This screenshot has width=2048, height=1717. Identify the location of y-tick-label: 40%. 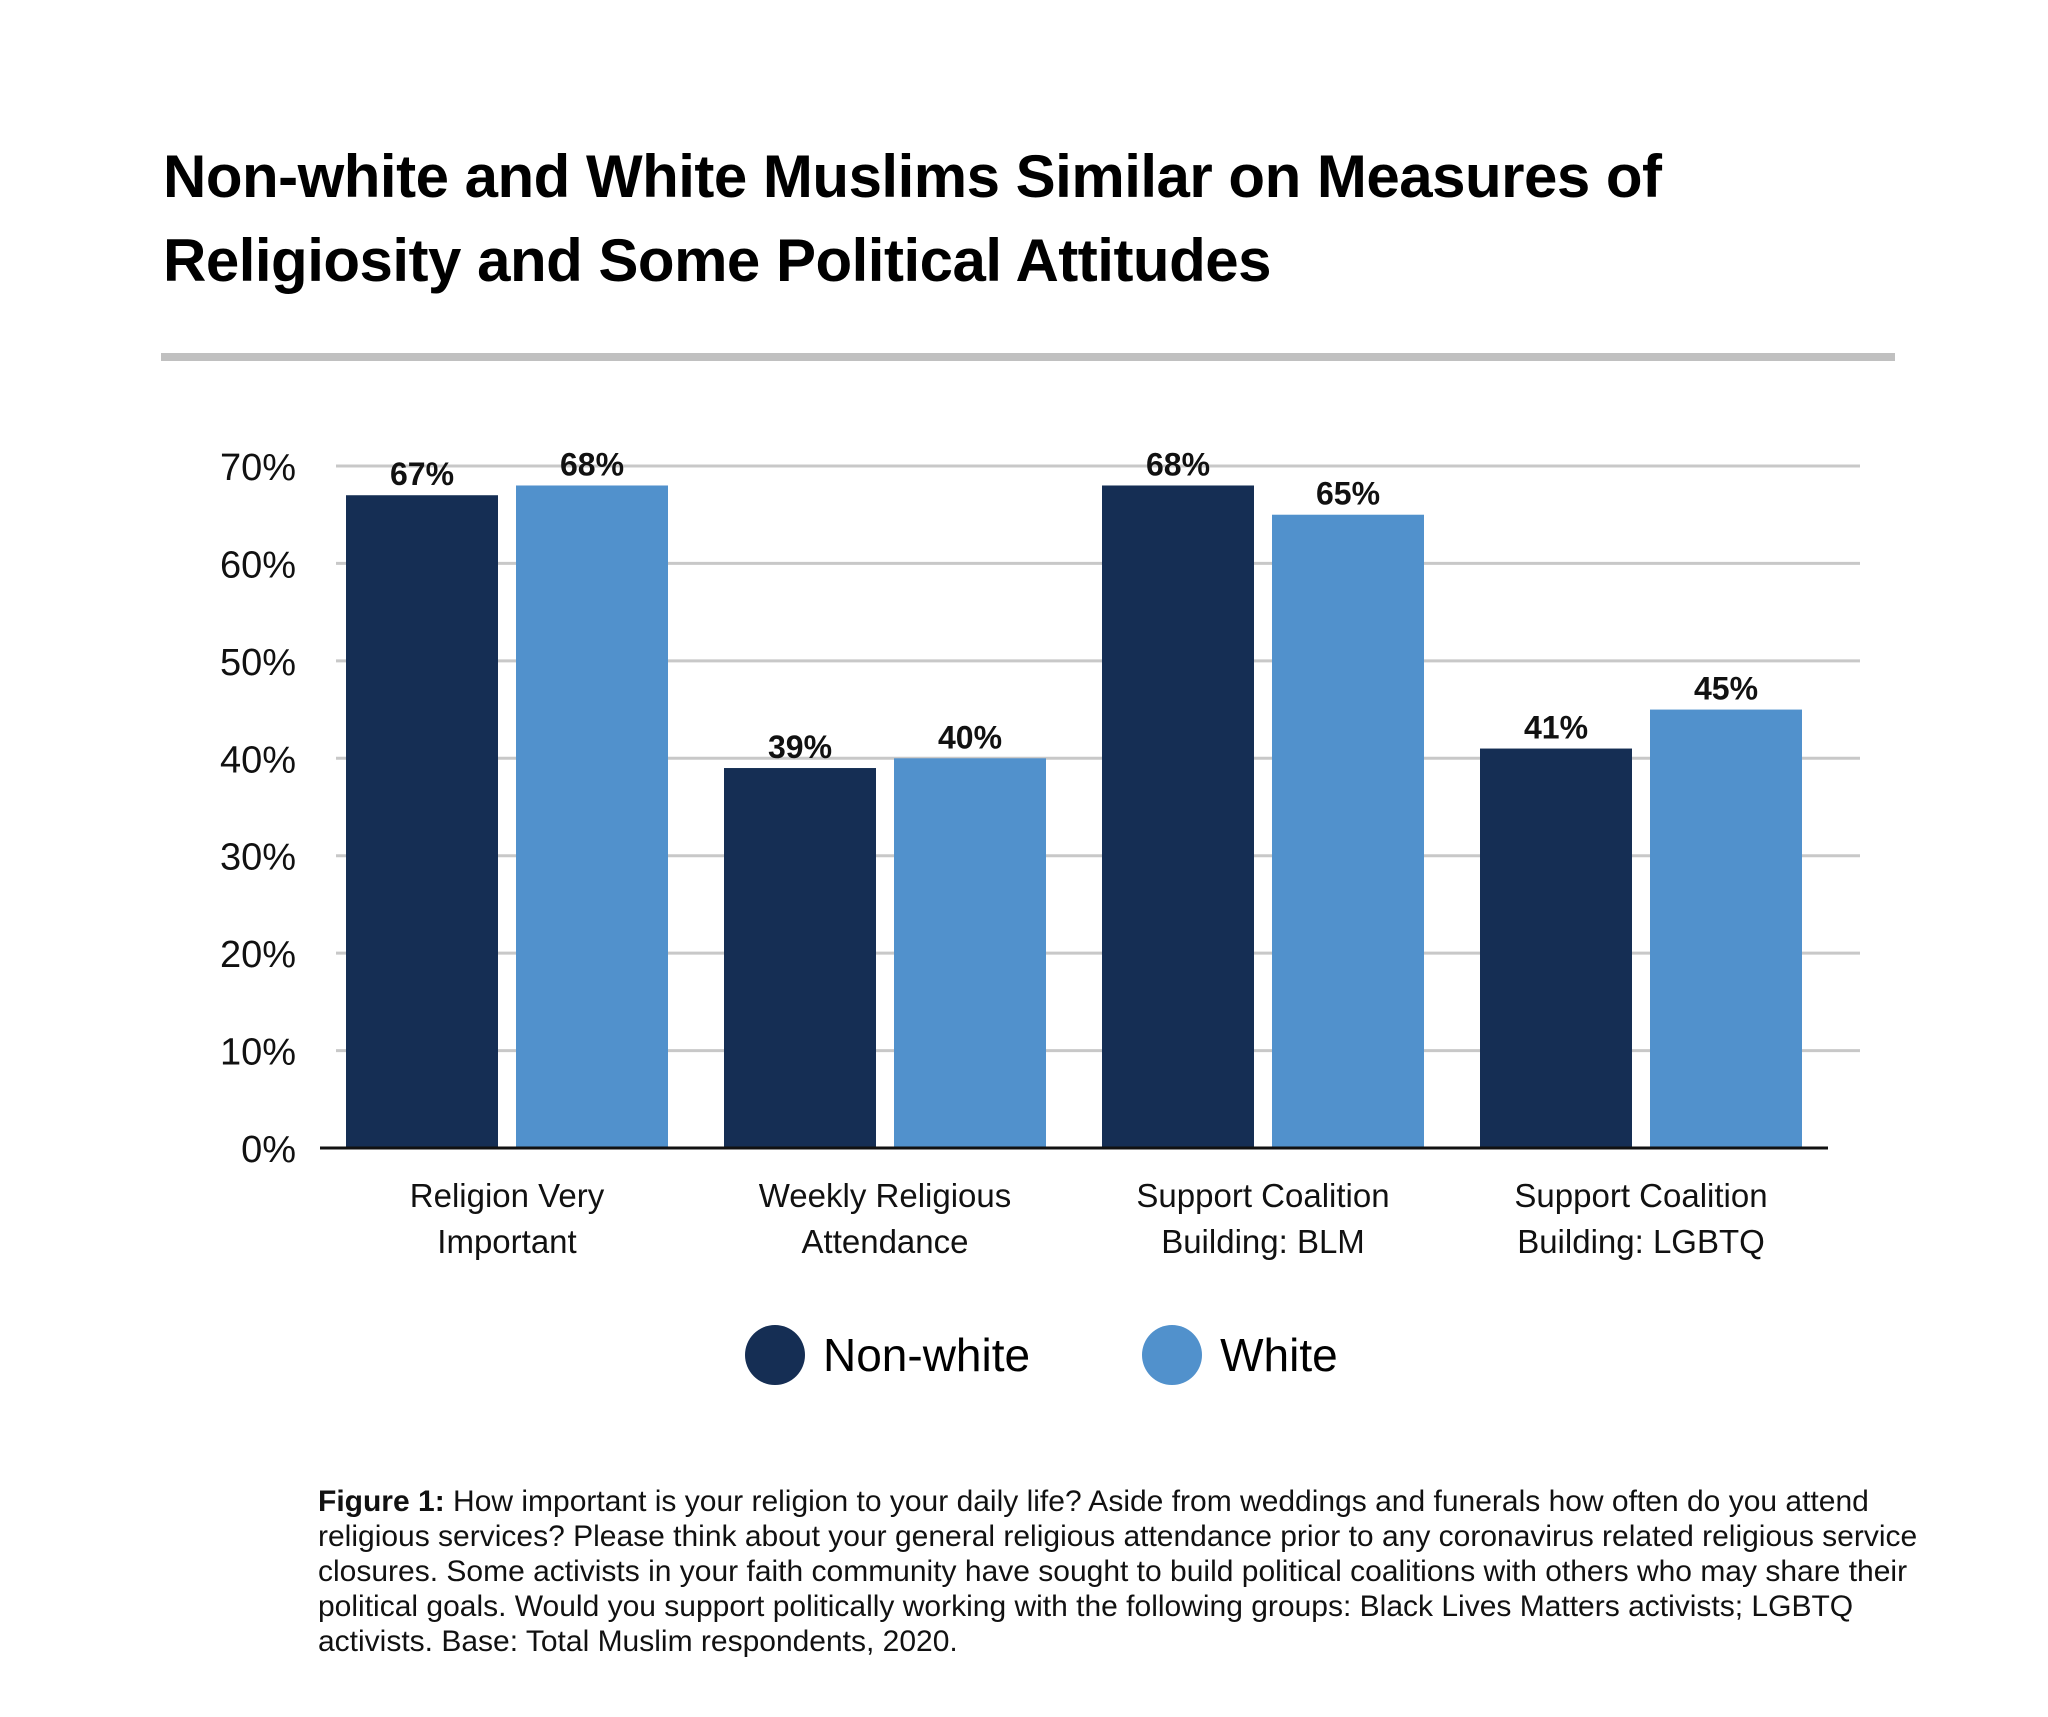
(258, 760).